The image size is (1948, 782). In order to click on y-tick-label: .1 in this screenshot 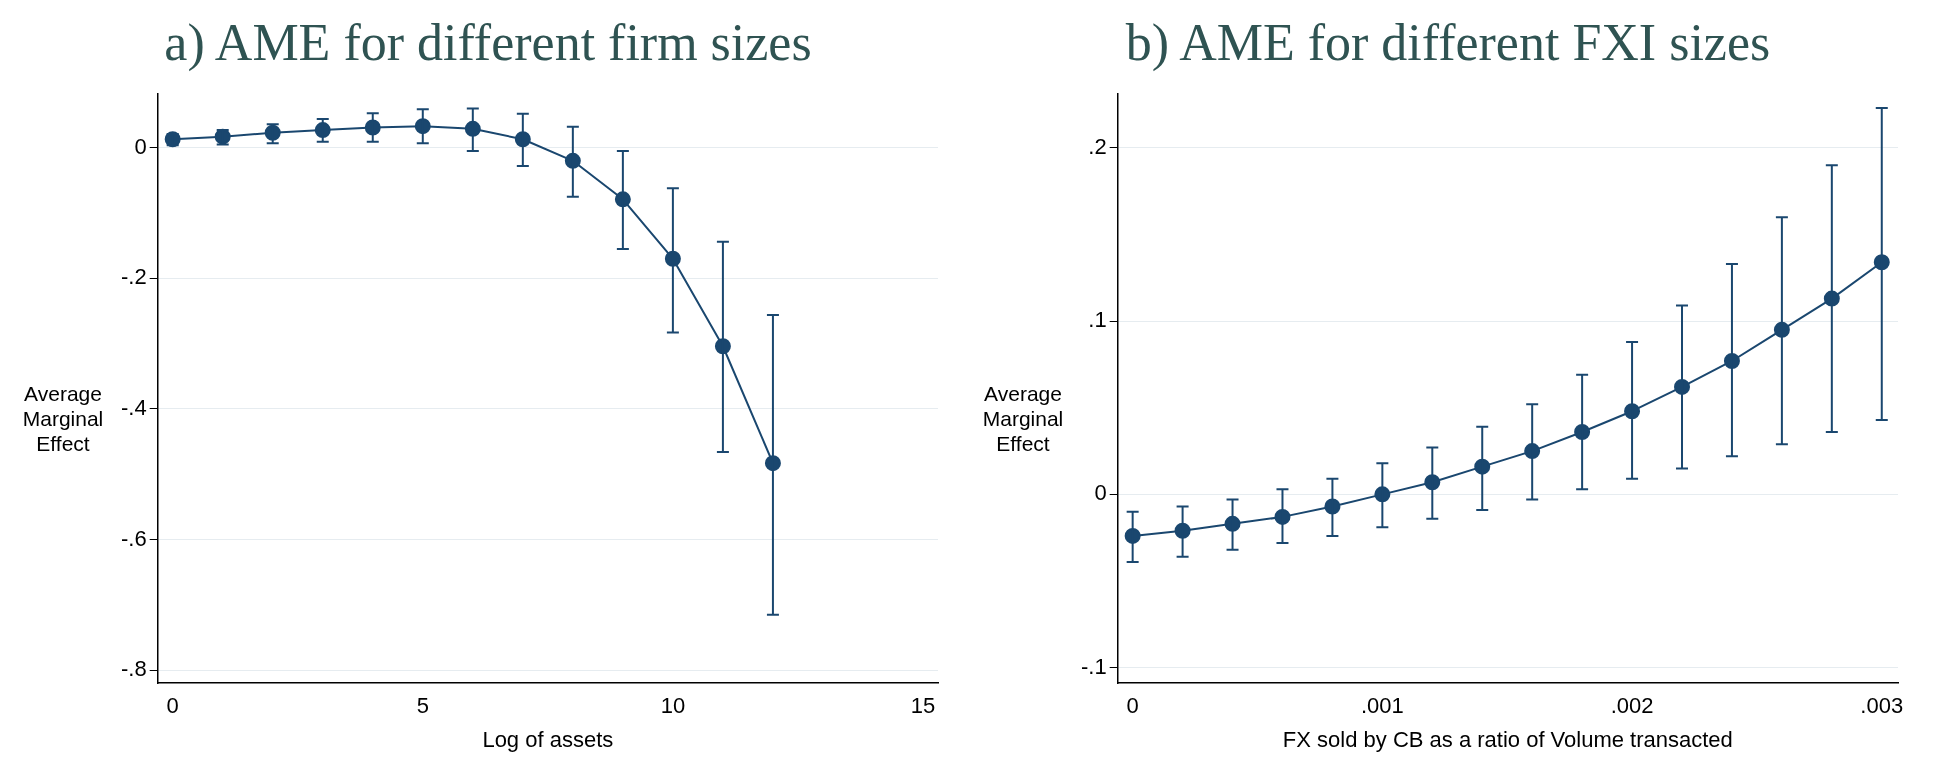, I will do `click(1097, 320)`.